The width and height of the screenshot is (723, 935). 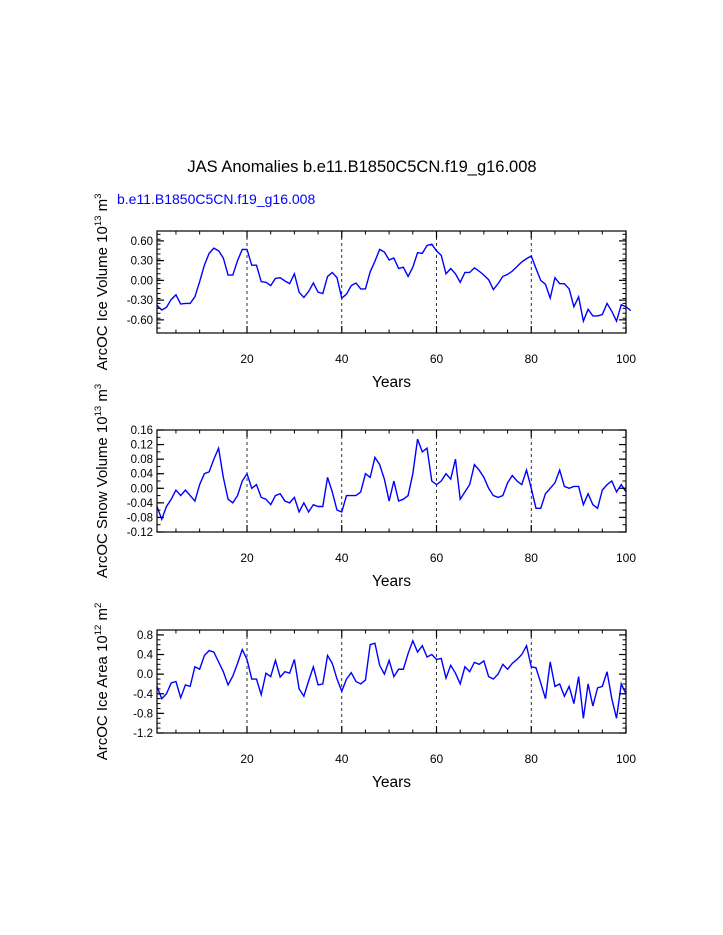 What do you see at coordinates (532, 558) in the screenshot?
I see `snow-volume-x-tick-label: 80` at bounding box center [532, 558].